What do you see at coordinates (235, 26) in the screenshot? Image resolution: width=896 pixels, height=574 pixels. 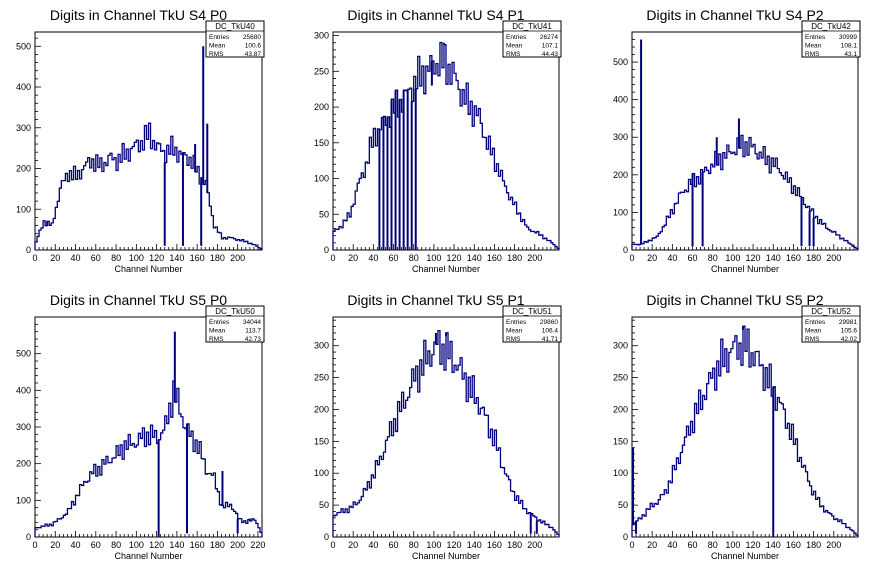 I see `stats-box-name: DC_TkU40` at bounding box center [235, 26].